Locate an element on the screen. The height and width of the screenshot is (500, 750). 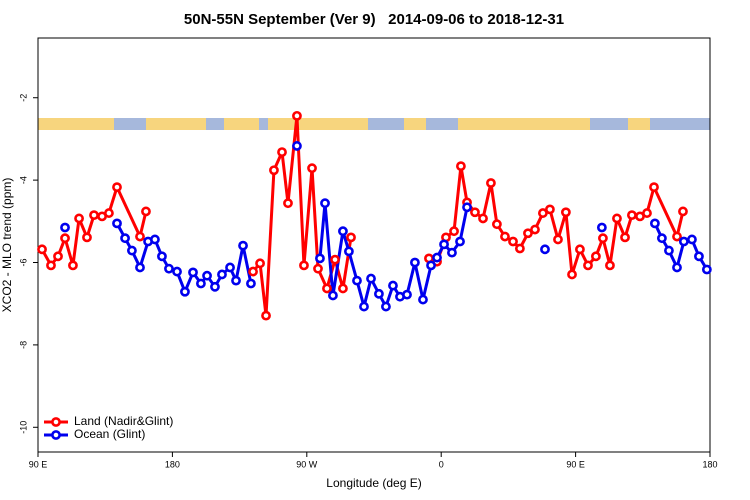
y-tick-label: -6 is located at coordinates (23, 262).